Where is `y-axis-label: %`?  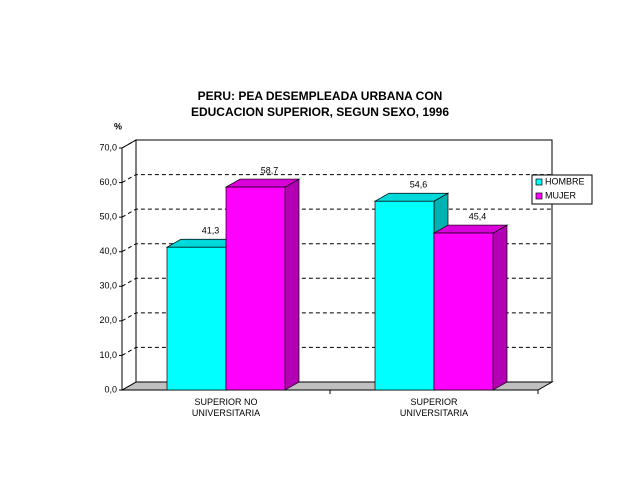
y-axis-label: % is located at coordinates (118, 126).